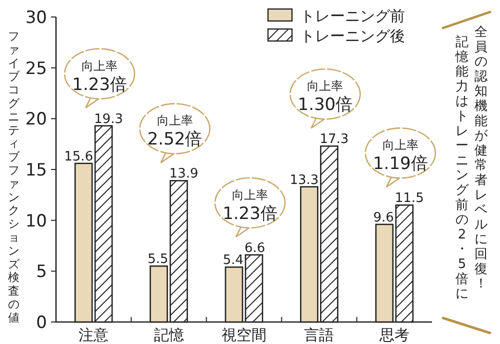 This screenshot has width=500, height=344. I want to click on data-label: 9.6, so click(383, 218).